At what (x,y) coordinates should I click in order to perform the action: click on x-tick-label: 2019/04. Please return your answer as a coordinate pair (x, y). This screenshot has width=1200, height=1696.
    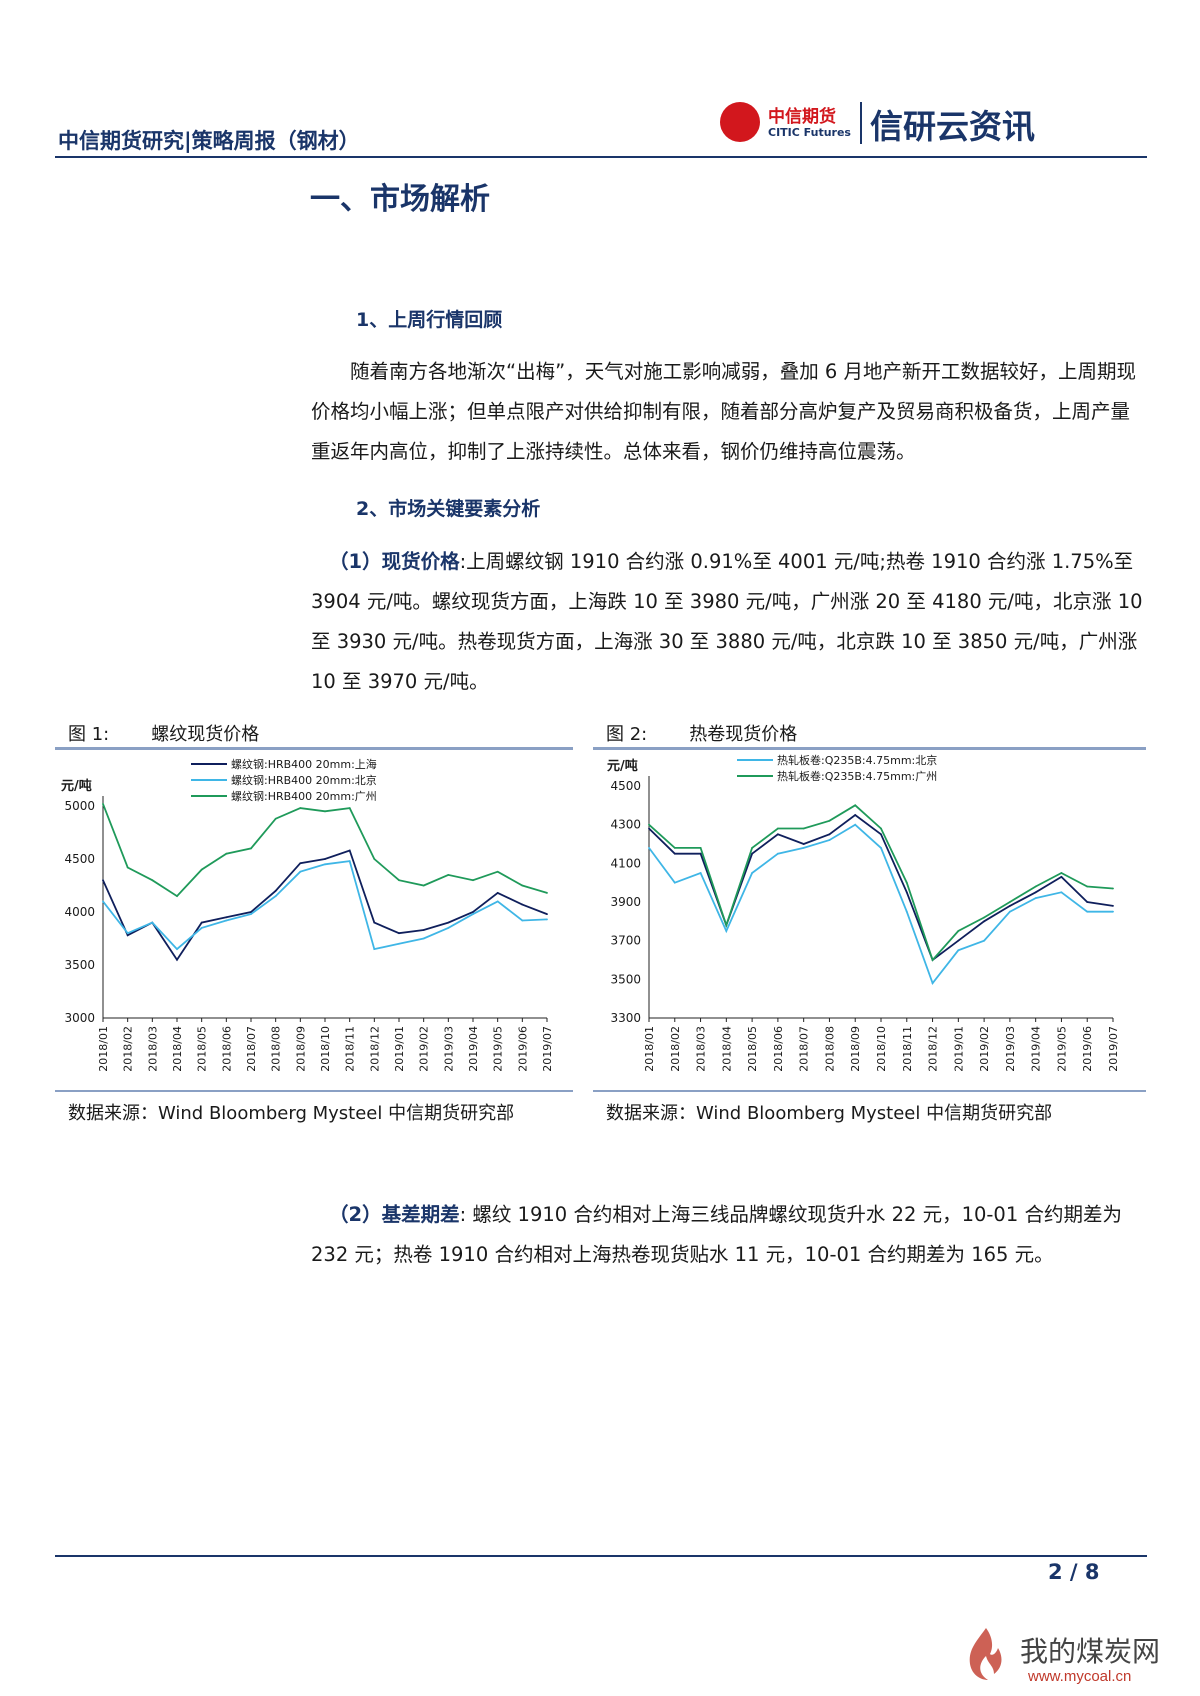
    Looking at the image, I should click on (473, 1049).